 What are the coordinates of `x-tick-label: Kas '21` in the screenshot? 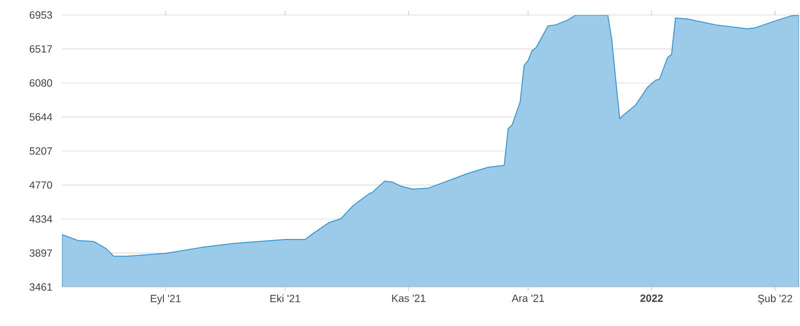 It's located at (409, 298).